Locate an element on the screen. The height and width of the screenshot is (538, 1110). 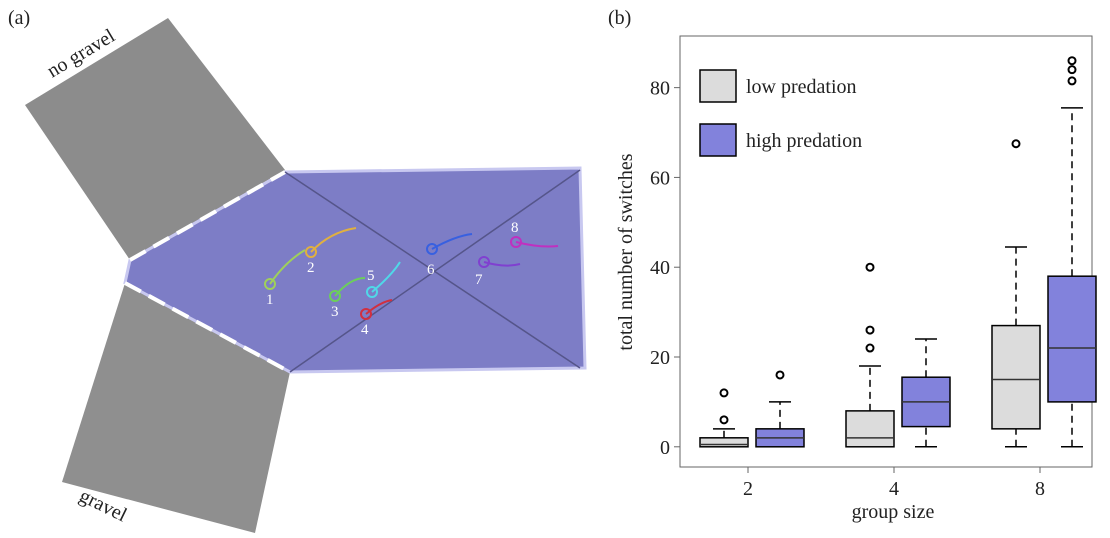
wall-bottom is located at coordinates (176, 408).